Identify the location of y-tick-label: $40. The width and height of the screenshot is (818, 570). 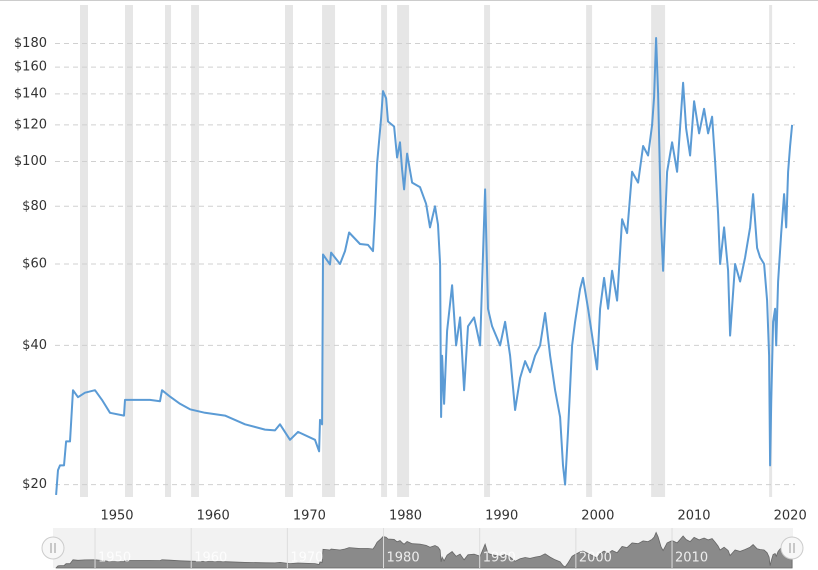
(34, 345).